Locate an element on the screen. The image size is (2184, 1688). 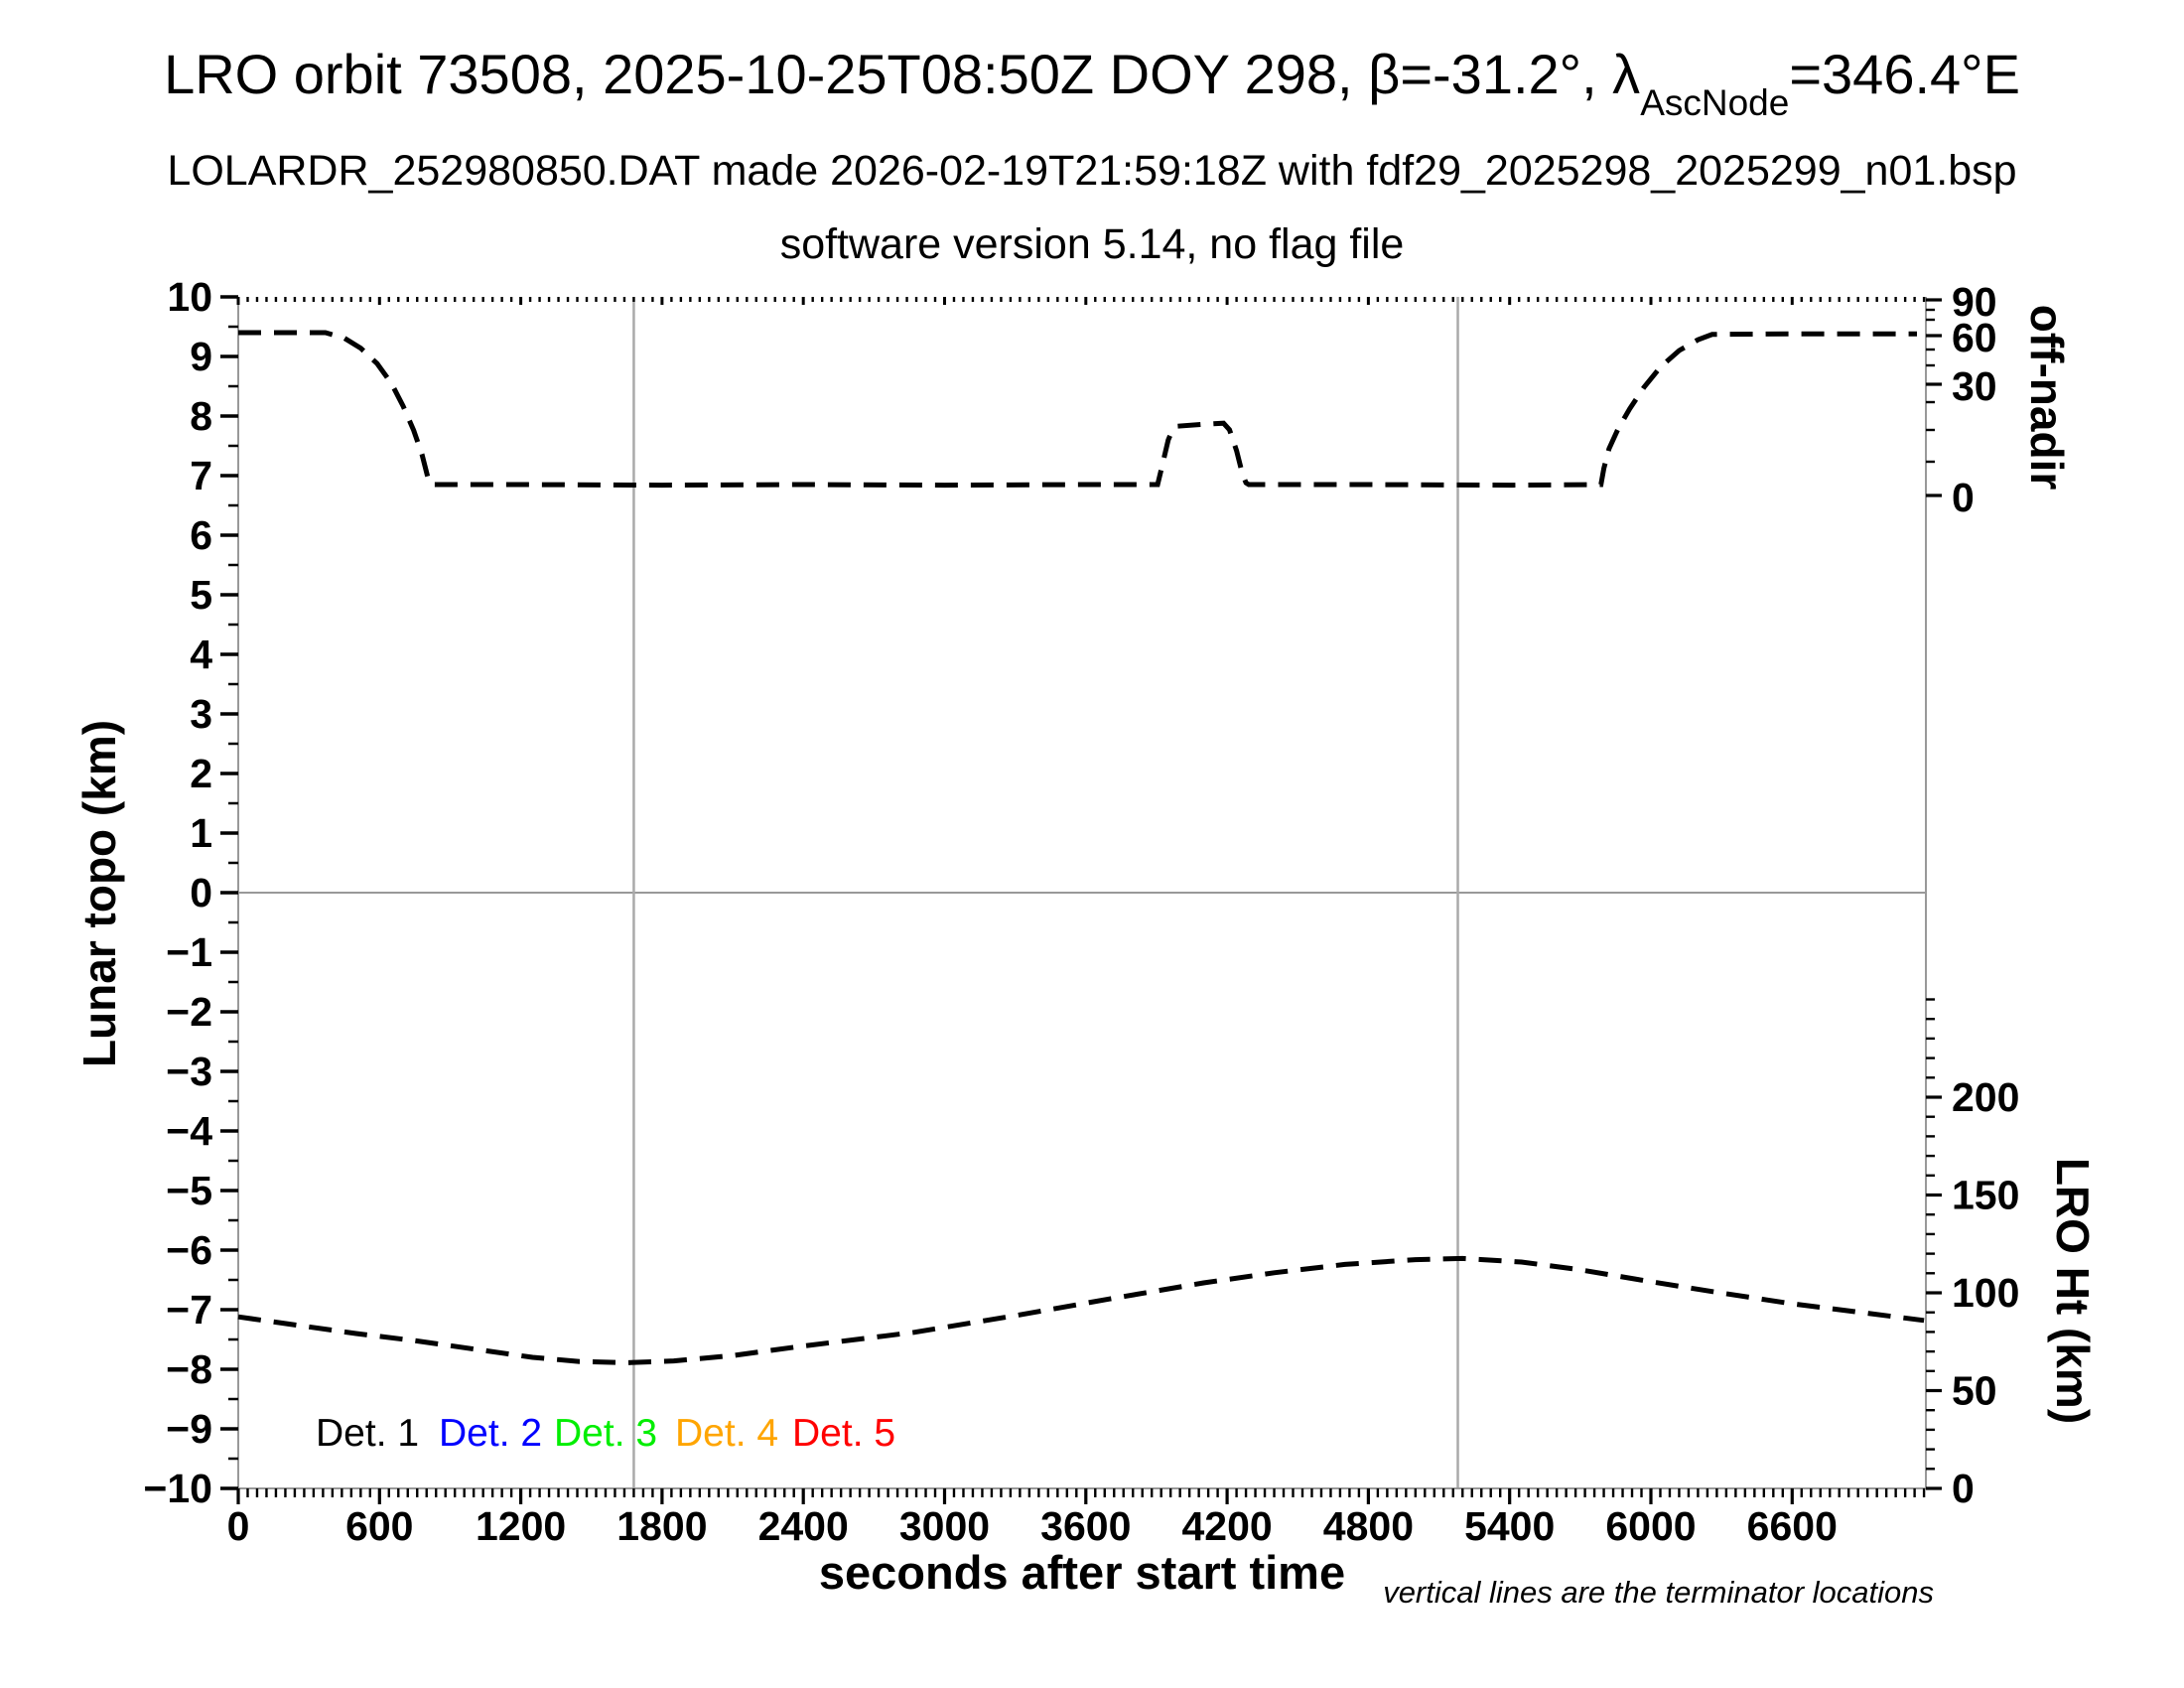
left-tick-label: 7 is located at coordinates (201, 475).